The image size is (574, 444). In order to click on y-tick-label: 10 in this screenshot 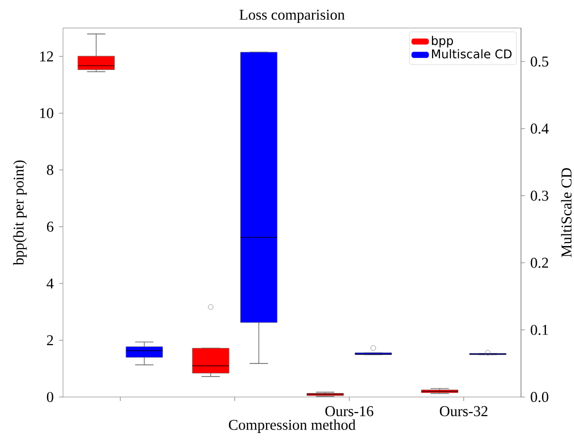, I will do `click(47, 113)`.